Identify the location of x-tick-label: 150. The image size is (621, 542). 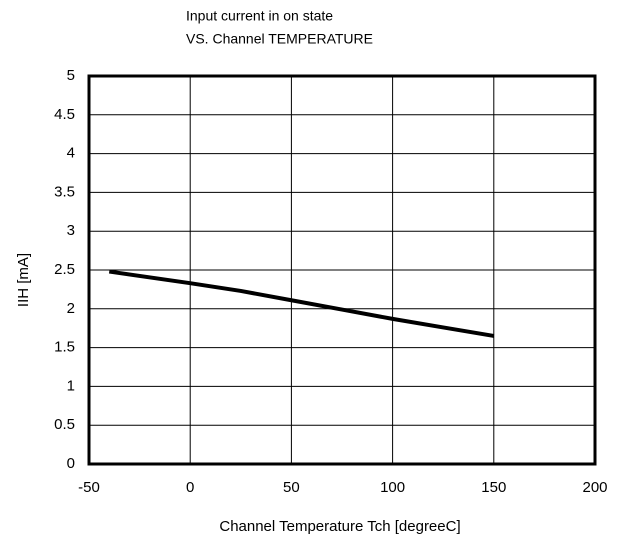
(493, 487).